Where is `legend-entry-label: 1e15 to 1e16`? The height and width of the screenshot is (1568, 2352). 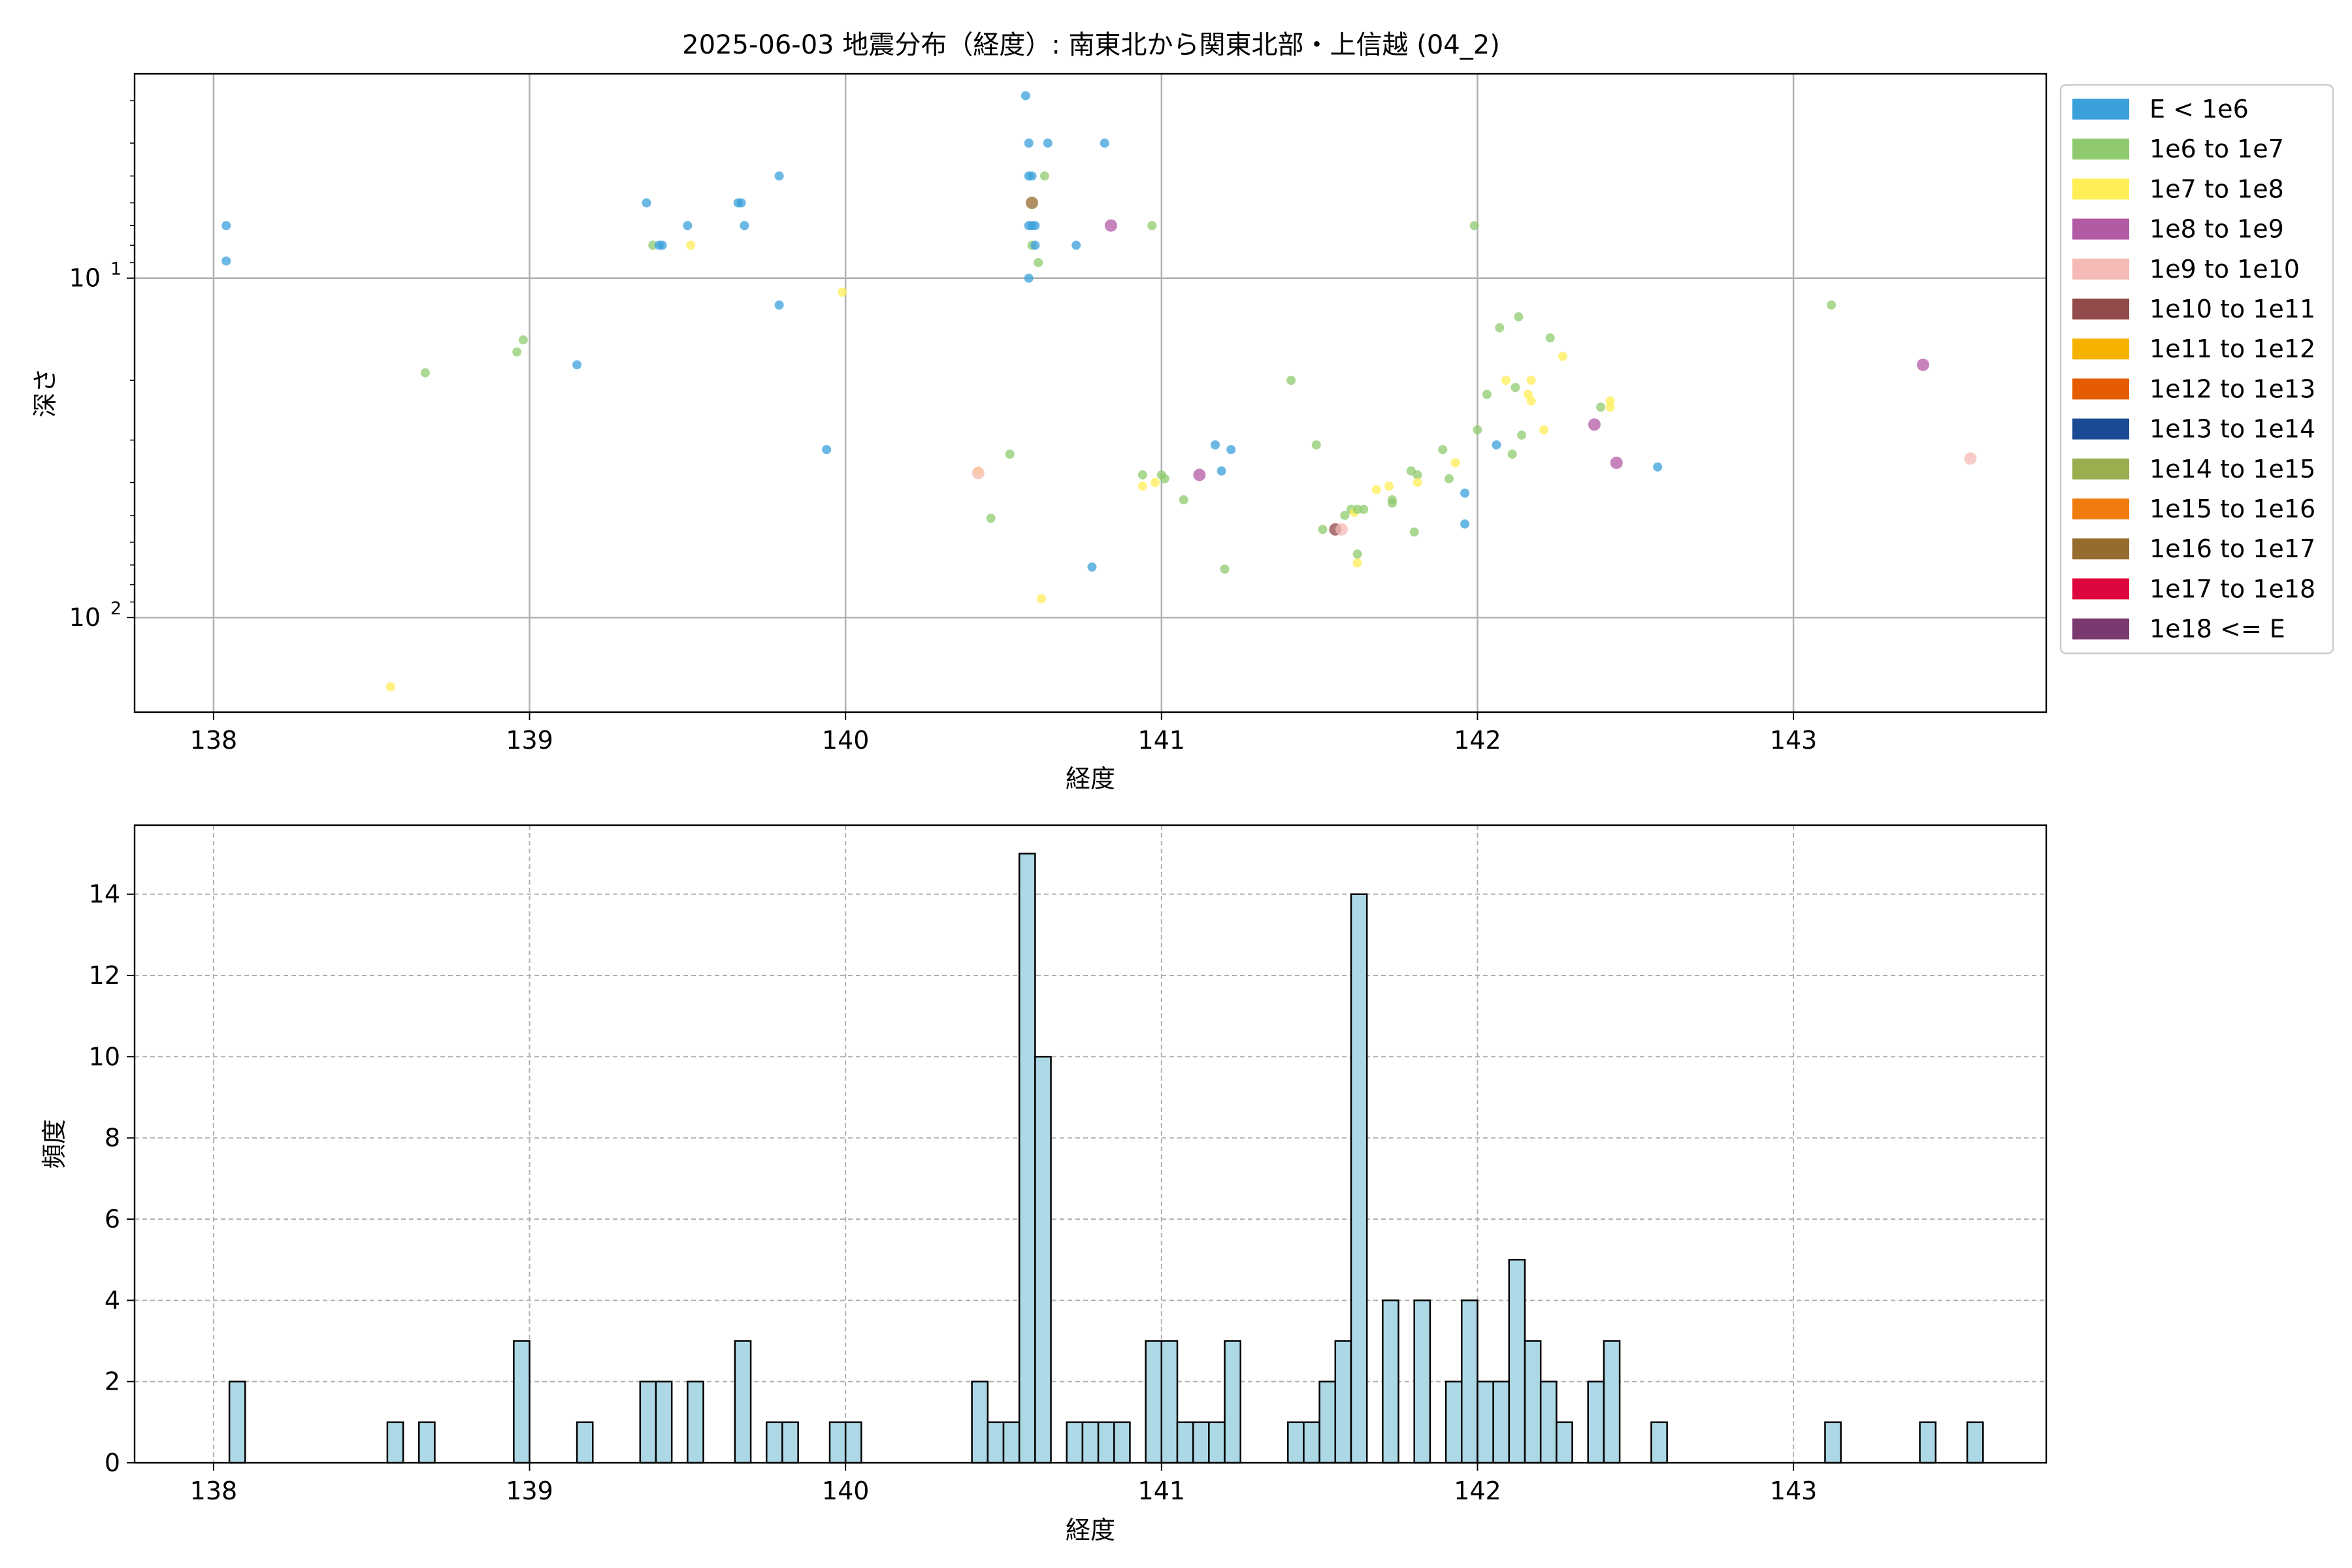
legend-entry-label: 1e15 to 1e16 is located at coordinates (2232, 509).